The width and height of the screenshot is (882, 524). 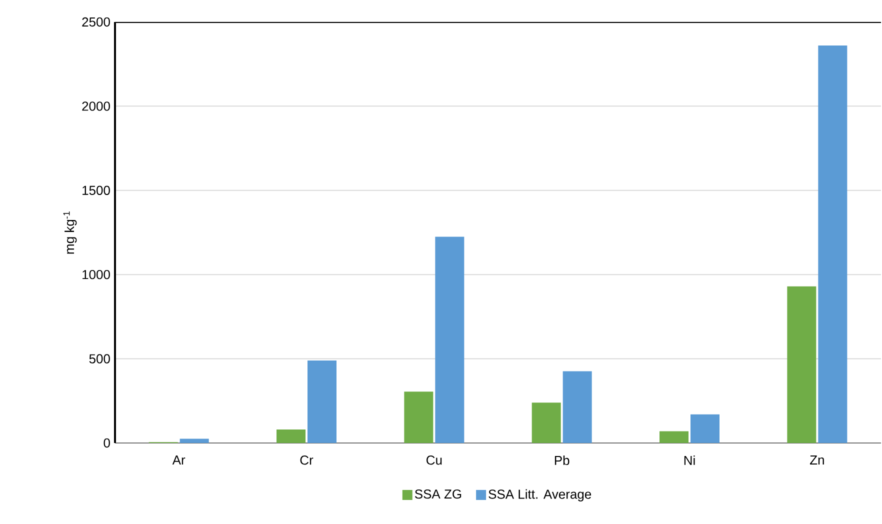 What do you see at coordinates (434, 460) in the screenshot?
I see `x-tick-label: Cu` at bounding box center [434, 460].